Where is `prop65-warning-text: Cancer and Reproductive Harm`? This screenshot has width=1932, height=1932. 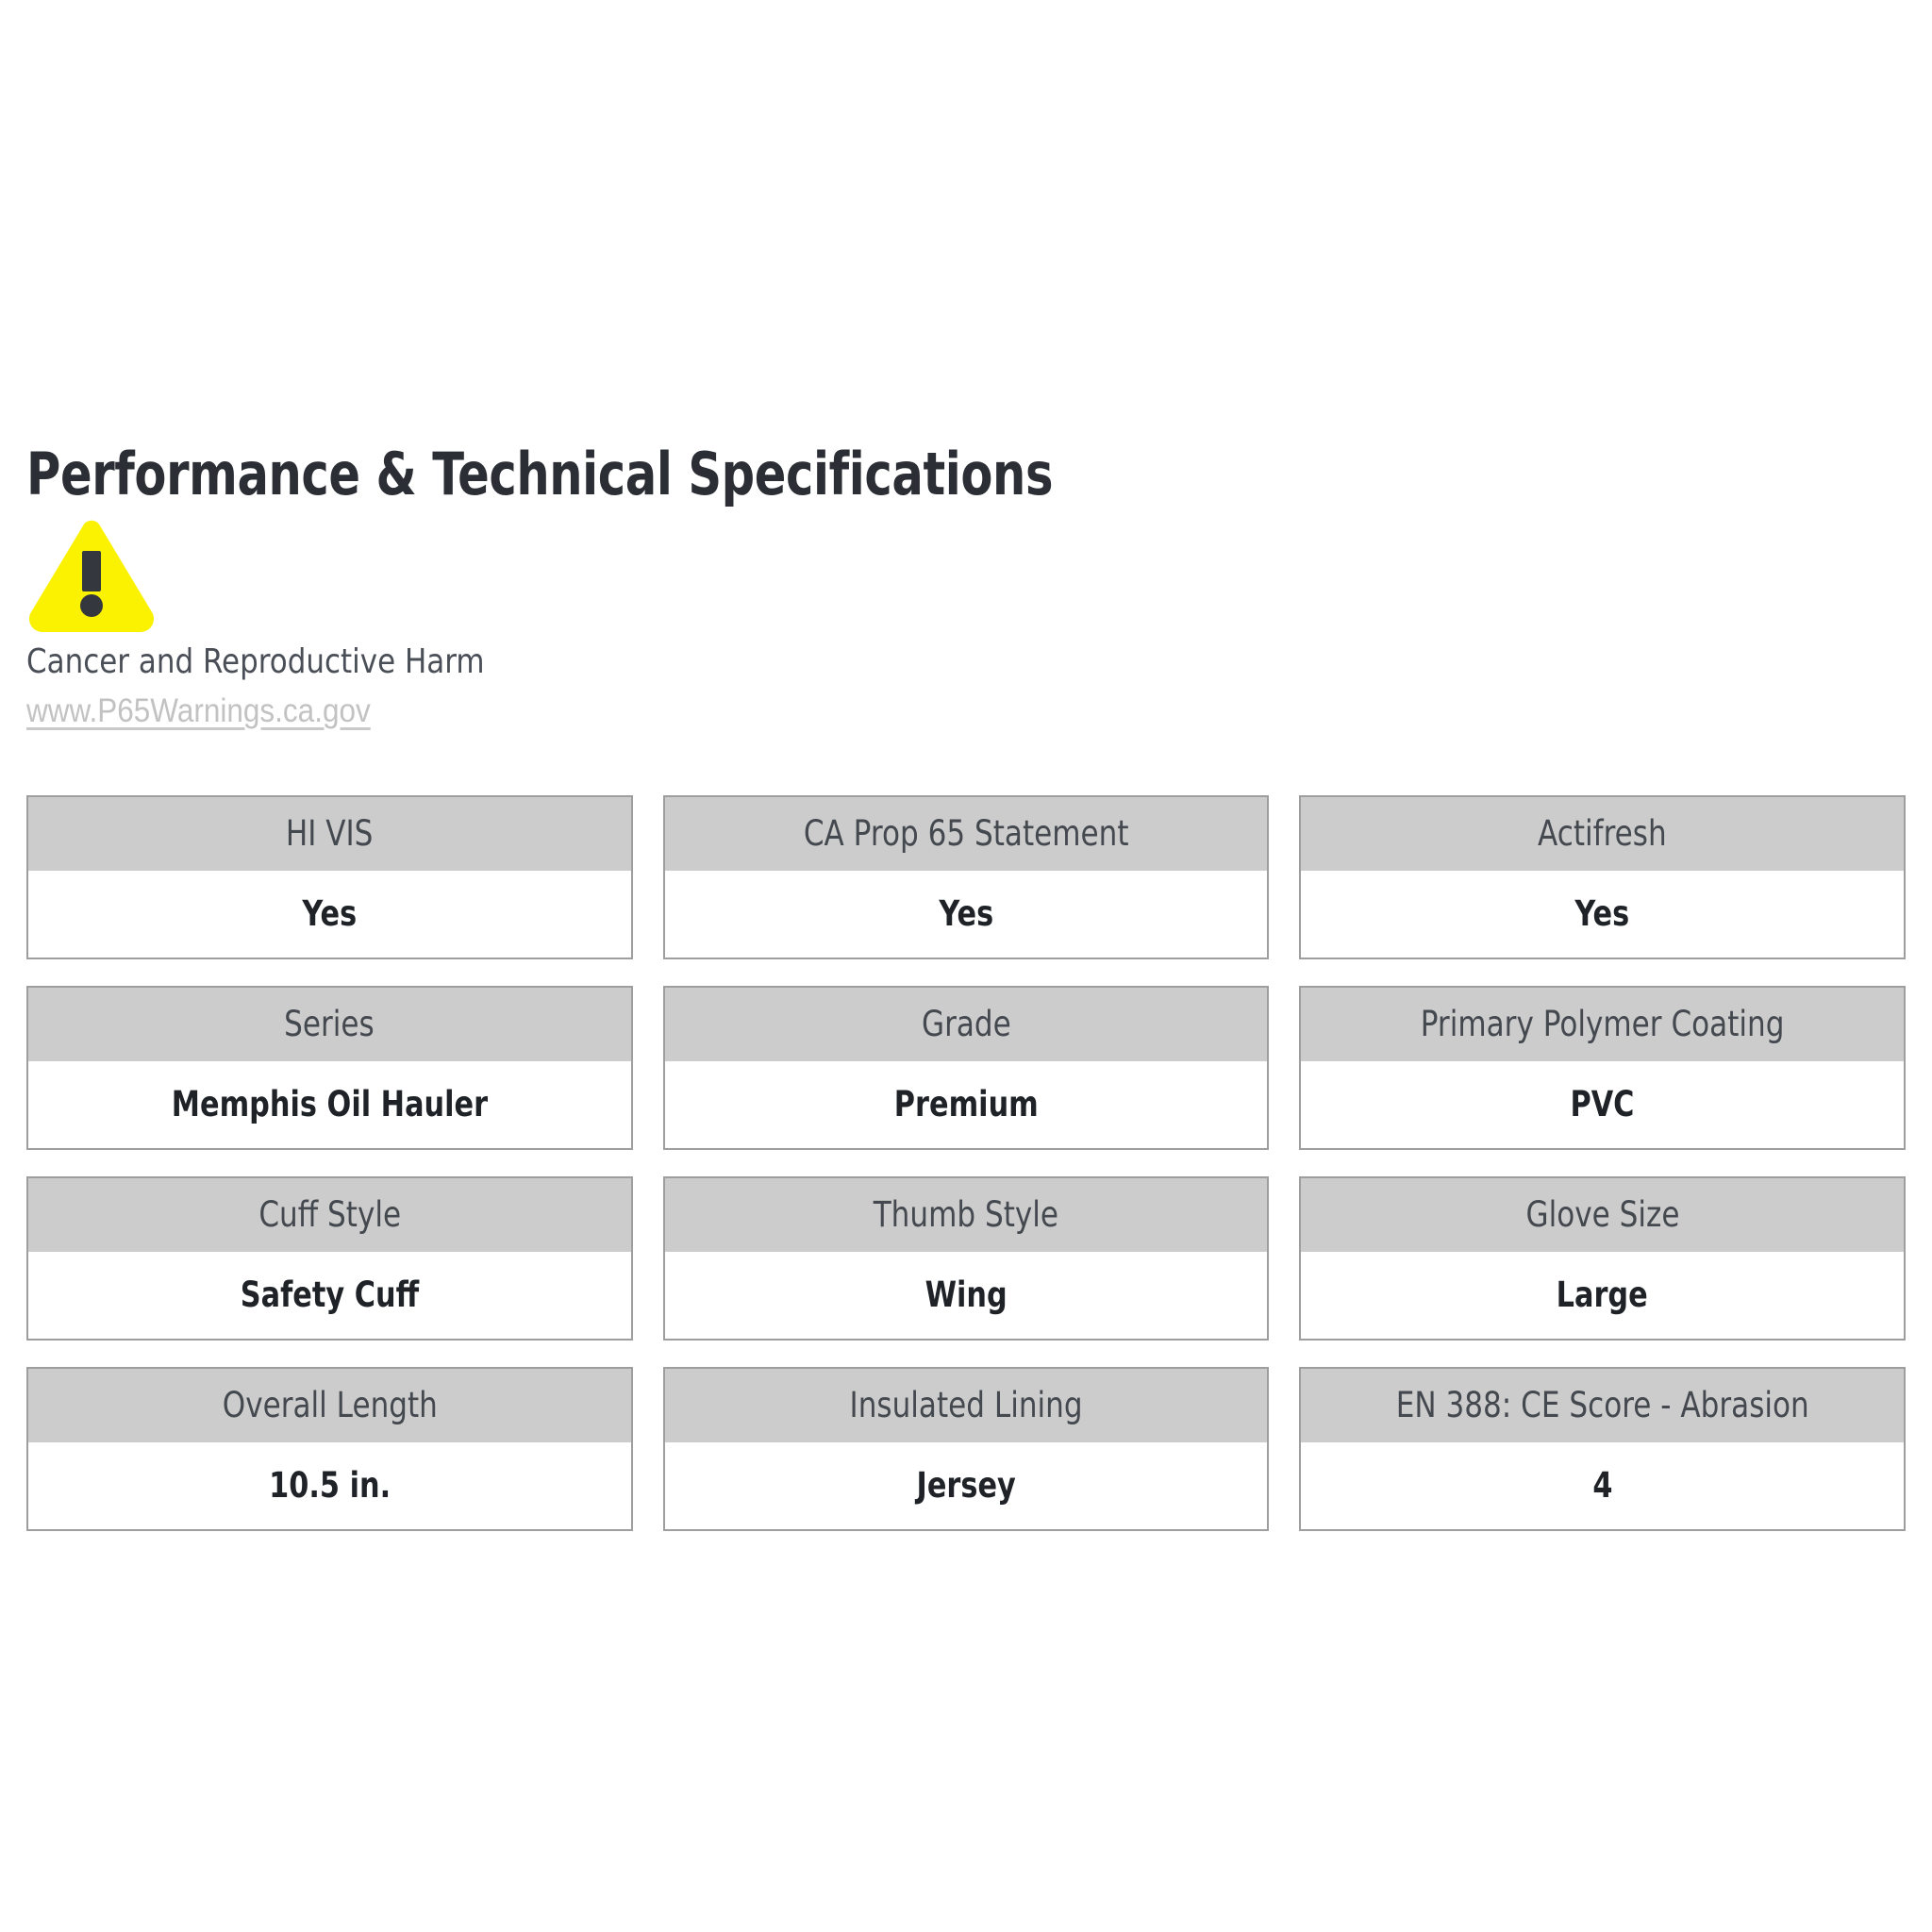 prop65-warning-text: Cancer and Reproductive Harm is located at coordinates (255, 661).